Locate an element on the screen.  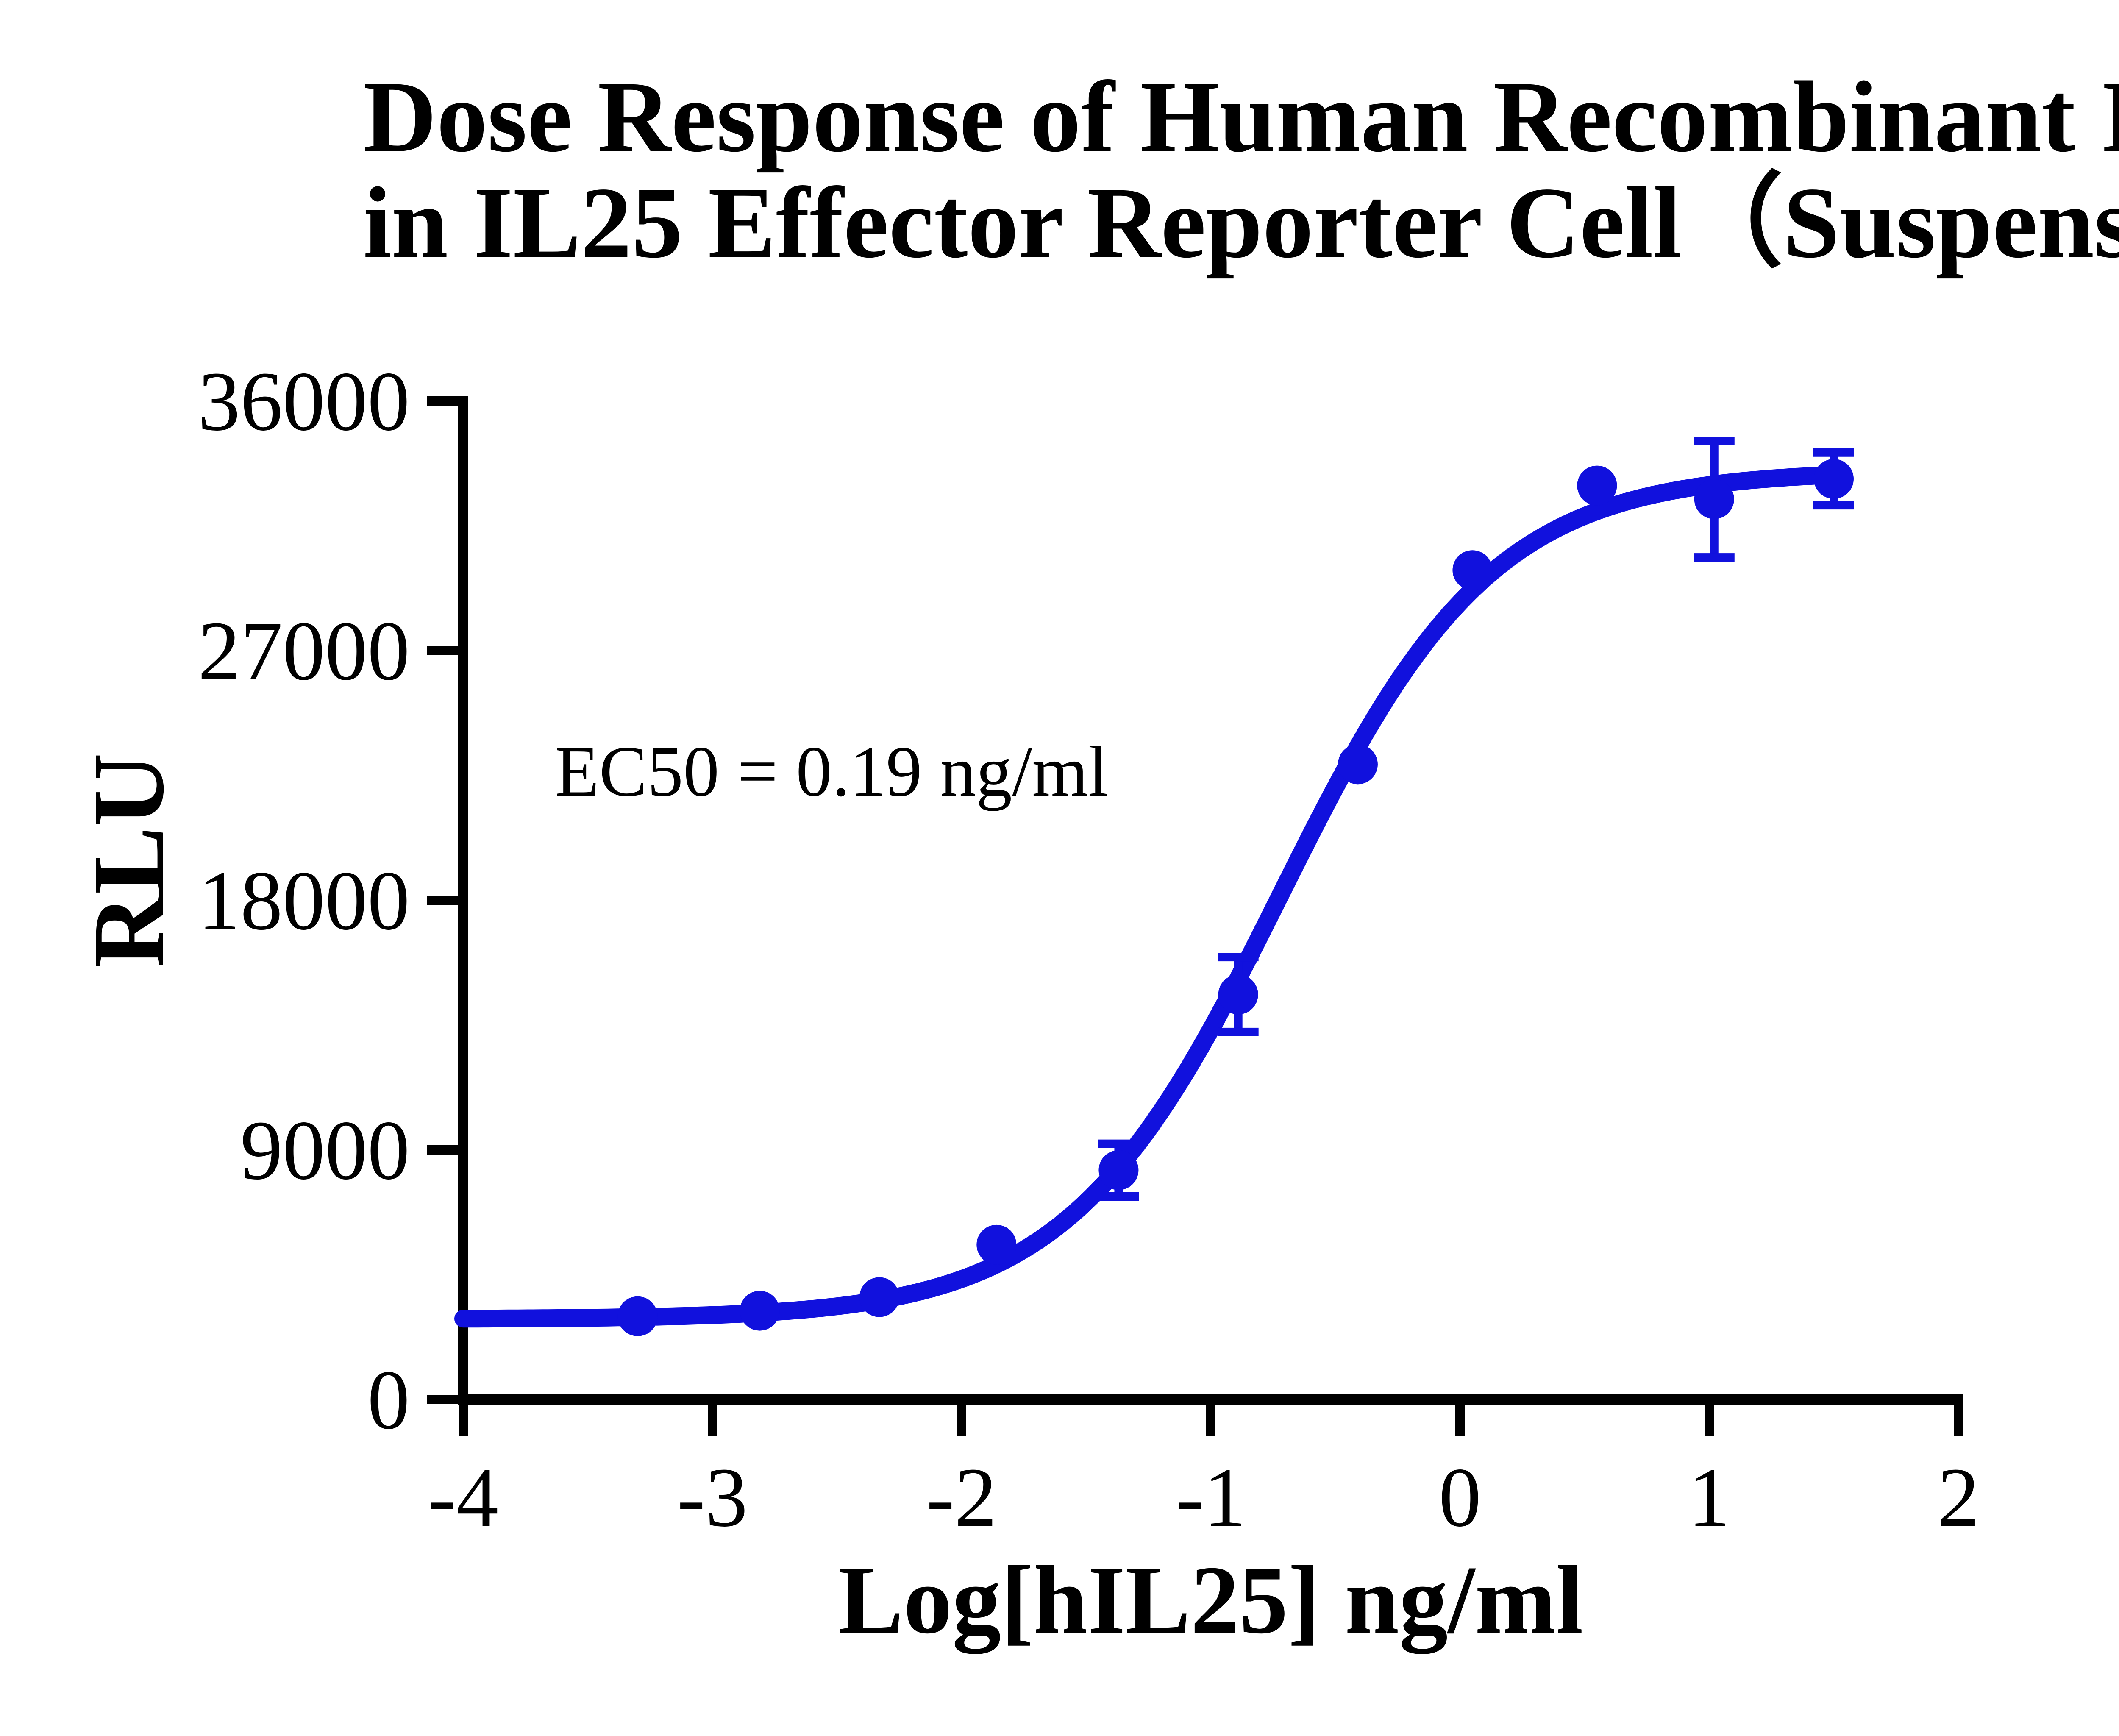
y-tick-label-36000: 36000 is located at coordinates (304, 401).